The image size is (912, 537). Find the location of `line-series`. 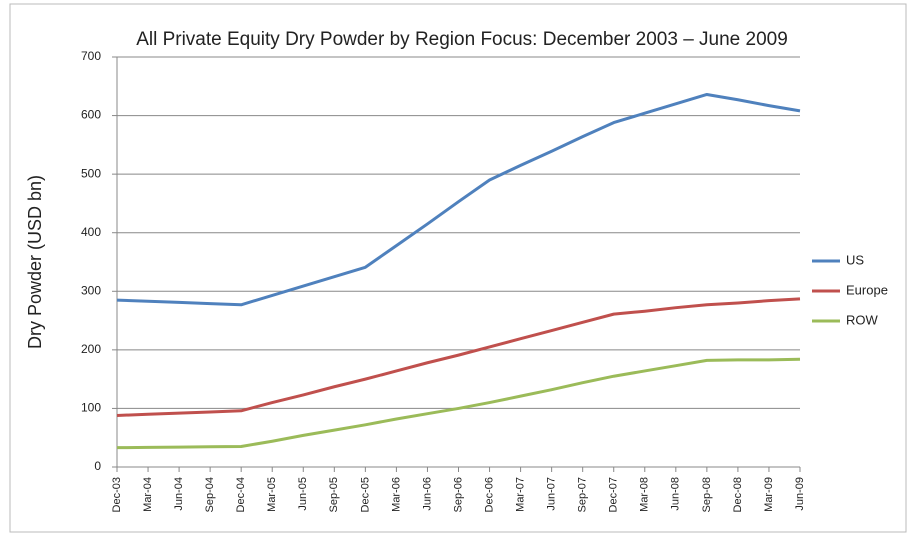

line-series is located at coordinates (458, 403).